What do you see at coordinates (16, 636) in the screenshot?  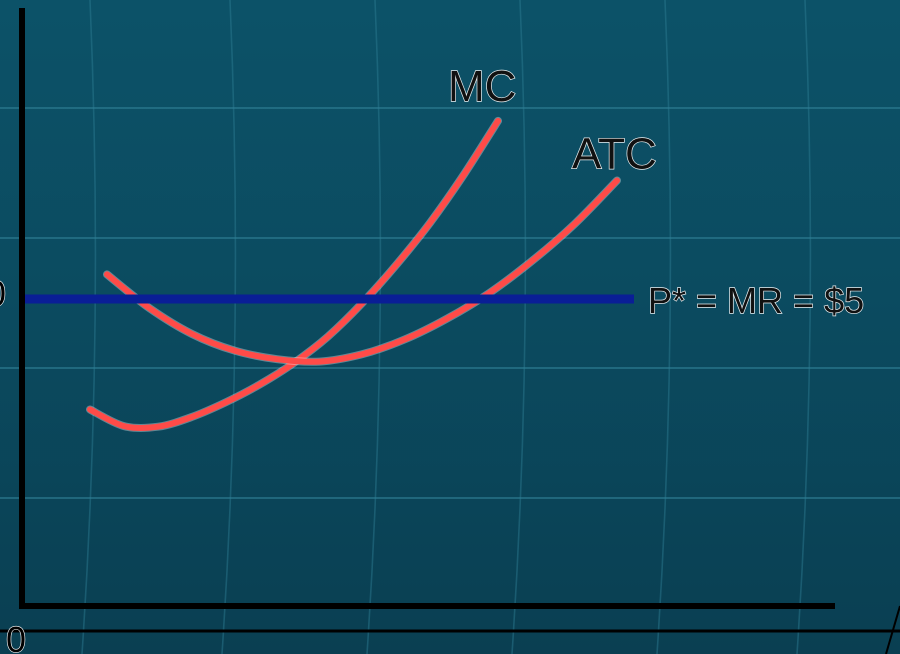 I see `origin-label: 0` at bounding box center [16, 636].